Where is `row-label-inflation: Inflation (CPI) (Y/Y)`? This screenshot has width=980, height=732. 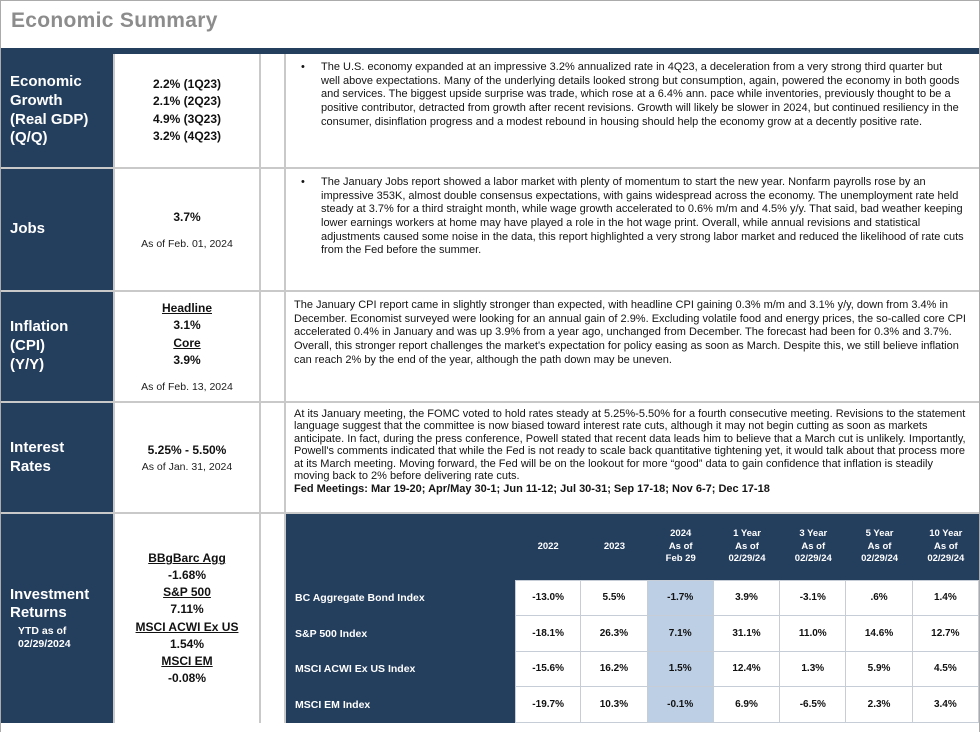
row-label-inflation: Inflation (CPI) (Y/Y) is located at coordinates (58, 346).